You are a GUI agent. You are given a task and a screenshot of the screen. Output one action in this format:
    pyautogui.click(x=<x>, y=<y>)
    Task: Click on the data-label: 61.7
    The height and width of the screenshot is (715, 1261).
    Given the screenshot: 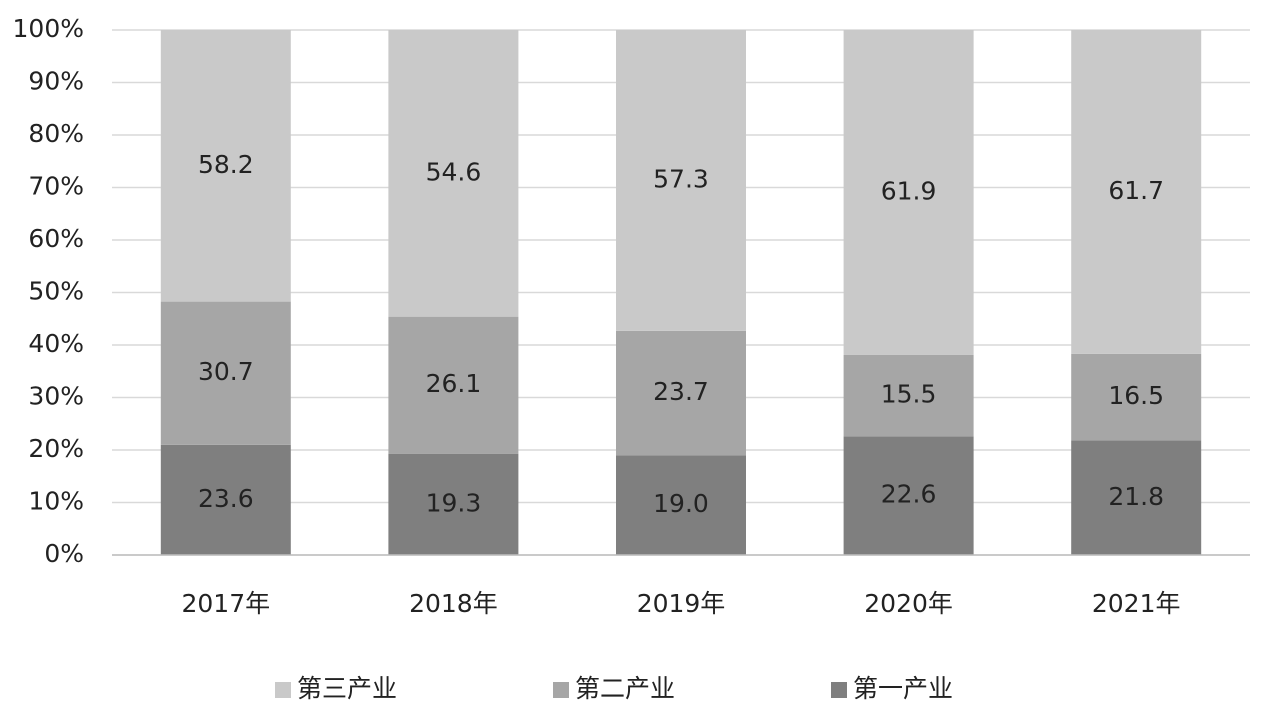 What is the action you would take?
    pyautogui.click(x=1136, y=190)
    